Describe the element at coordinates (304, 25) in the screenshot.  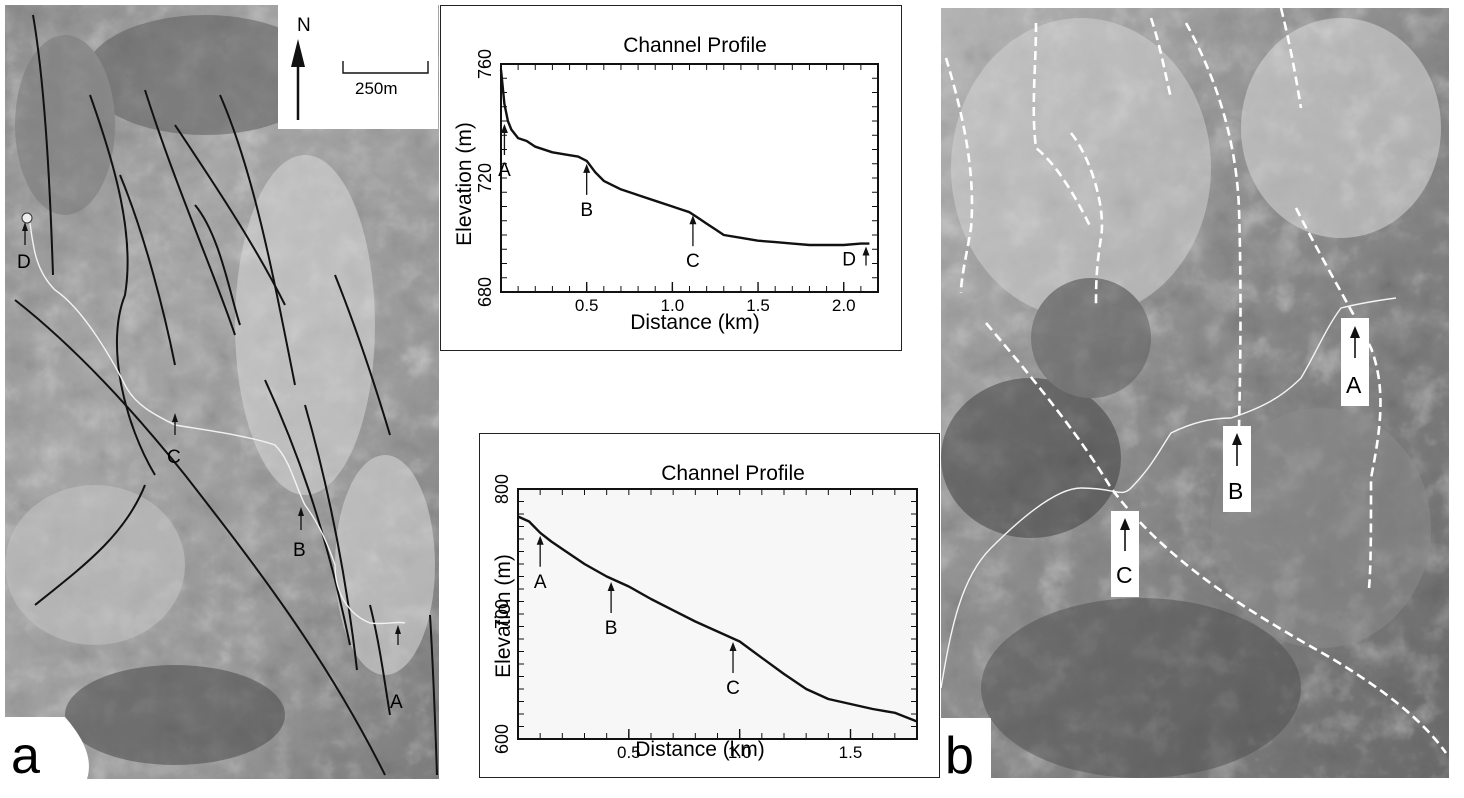
I see `north-label: N` at that location.